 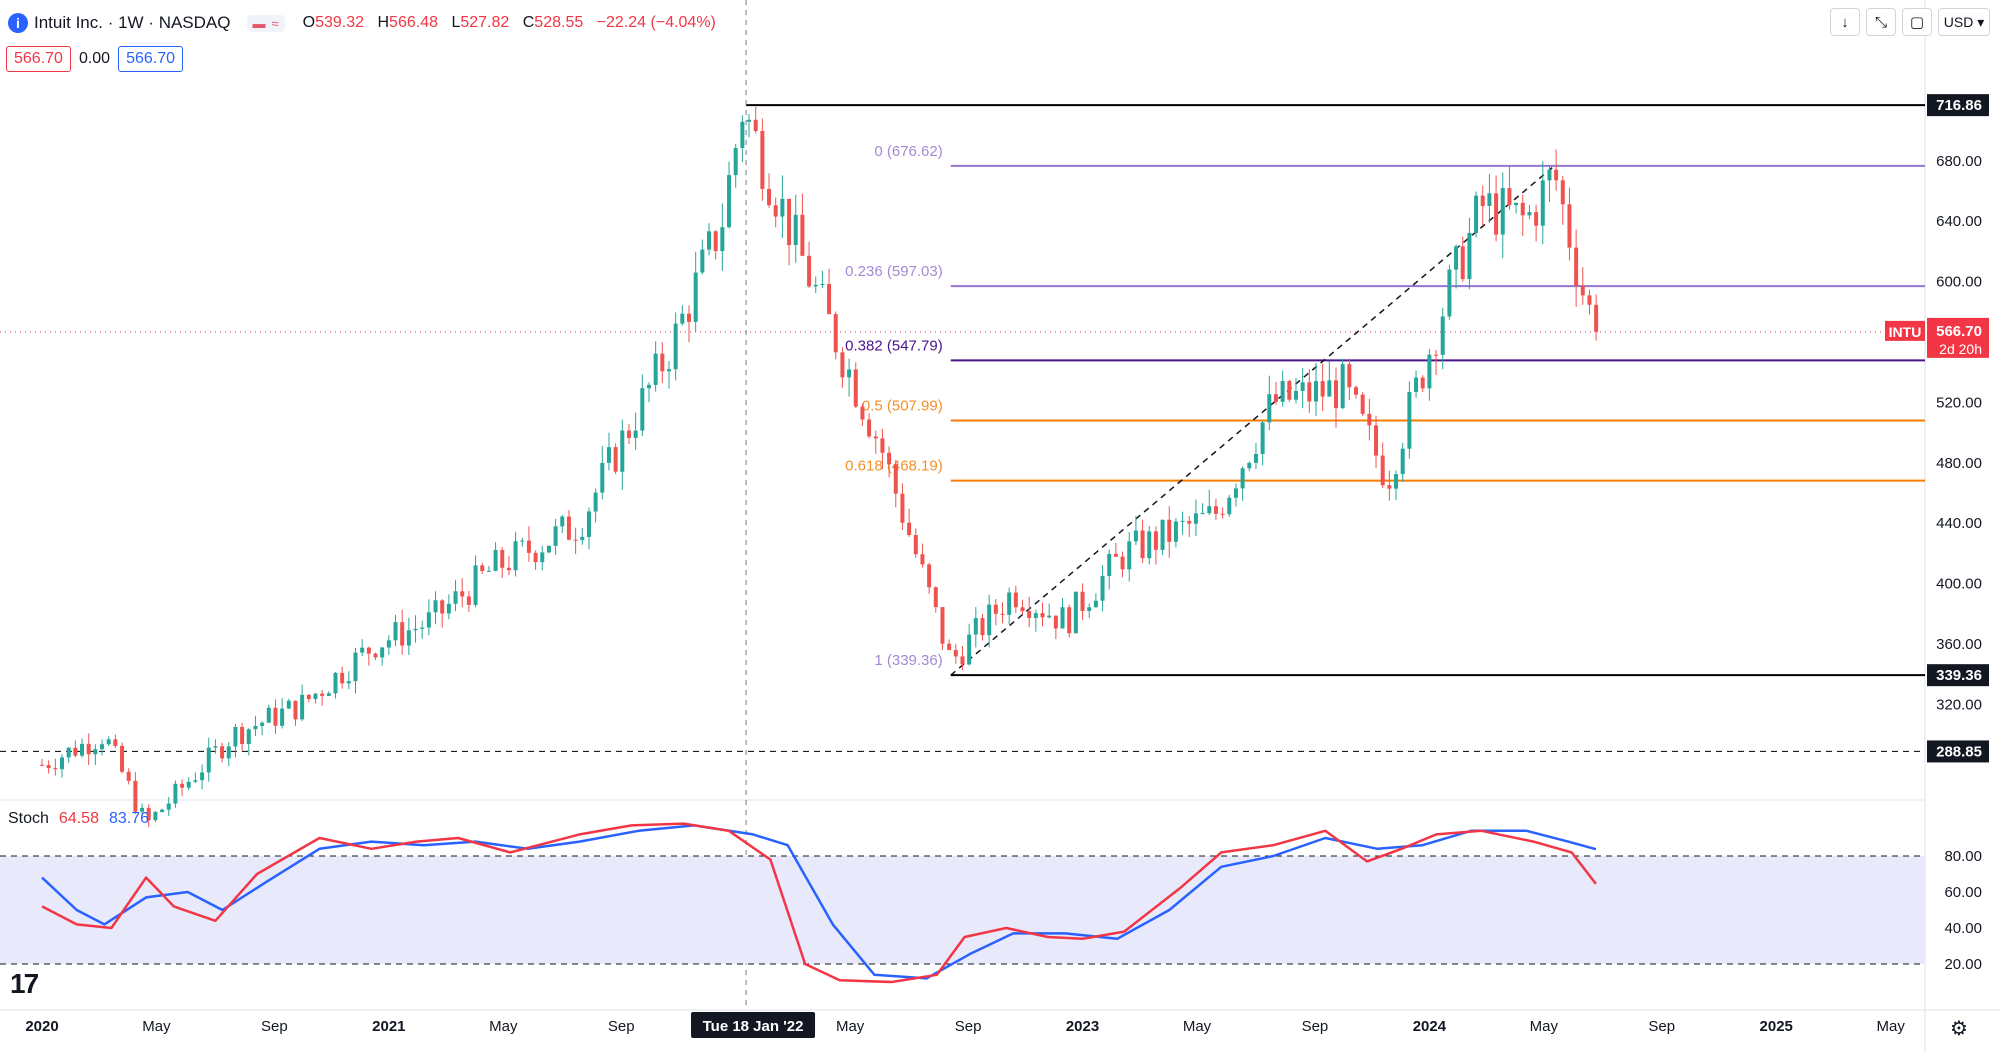 I want to click on snapshot-icon: ▢, so click(x=1917, y=22).